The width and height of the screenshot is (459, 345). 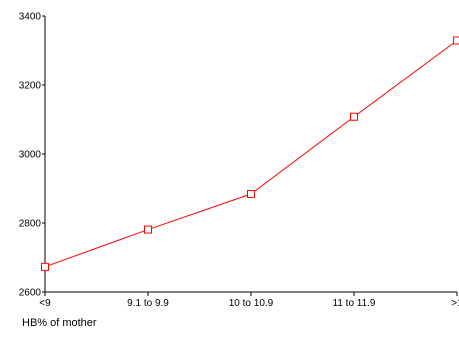 I want to click on y-tick-label: 3200, so click(x=30, y=86).